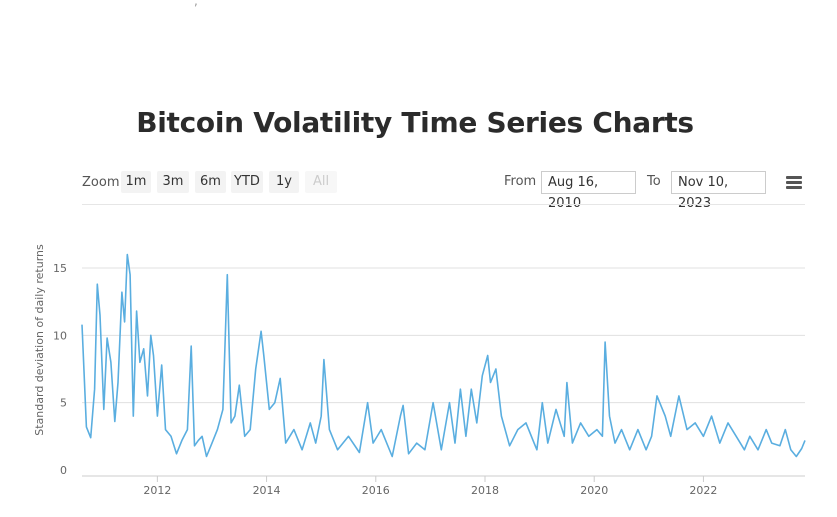 The height and width of the screenshot is (517, 837). Describe the element at coordinates (196, 4) in the screenshot. I see `top-fragment: ,` at that location.